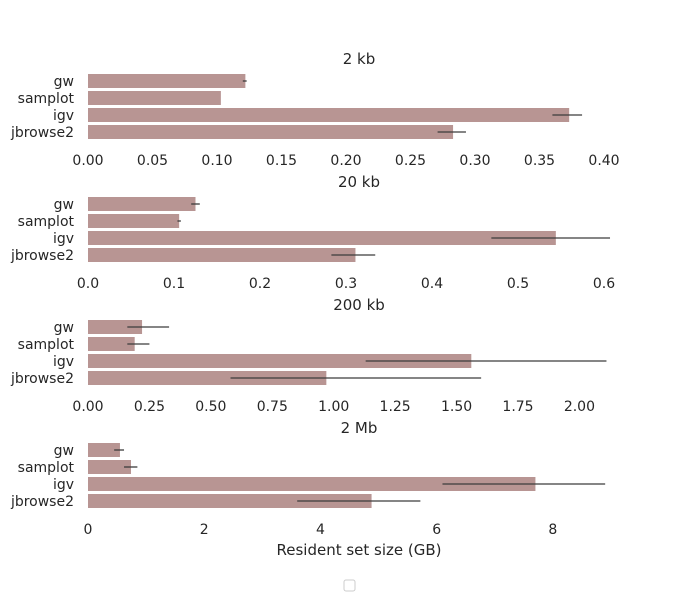 This screenshot has height=605, width=700. What do you see at coordinates (518, 284) in the screenshot?
I see `x-tick-label: 0.5` at bounding box center [518, 284].